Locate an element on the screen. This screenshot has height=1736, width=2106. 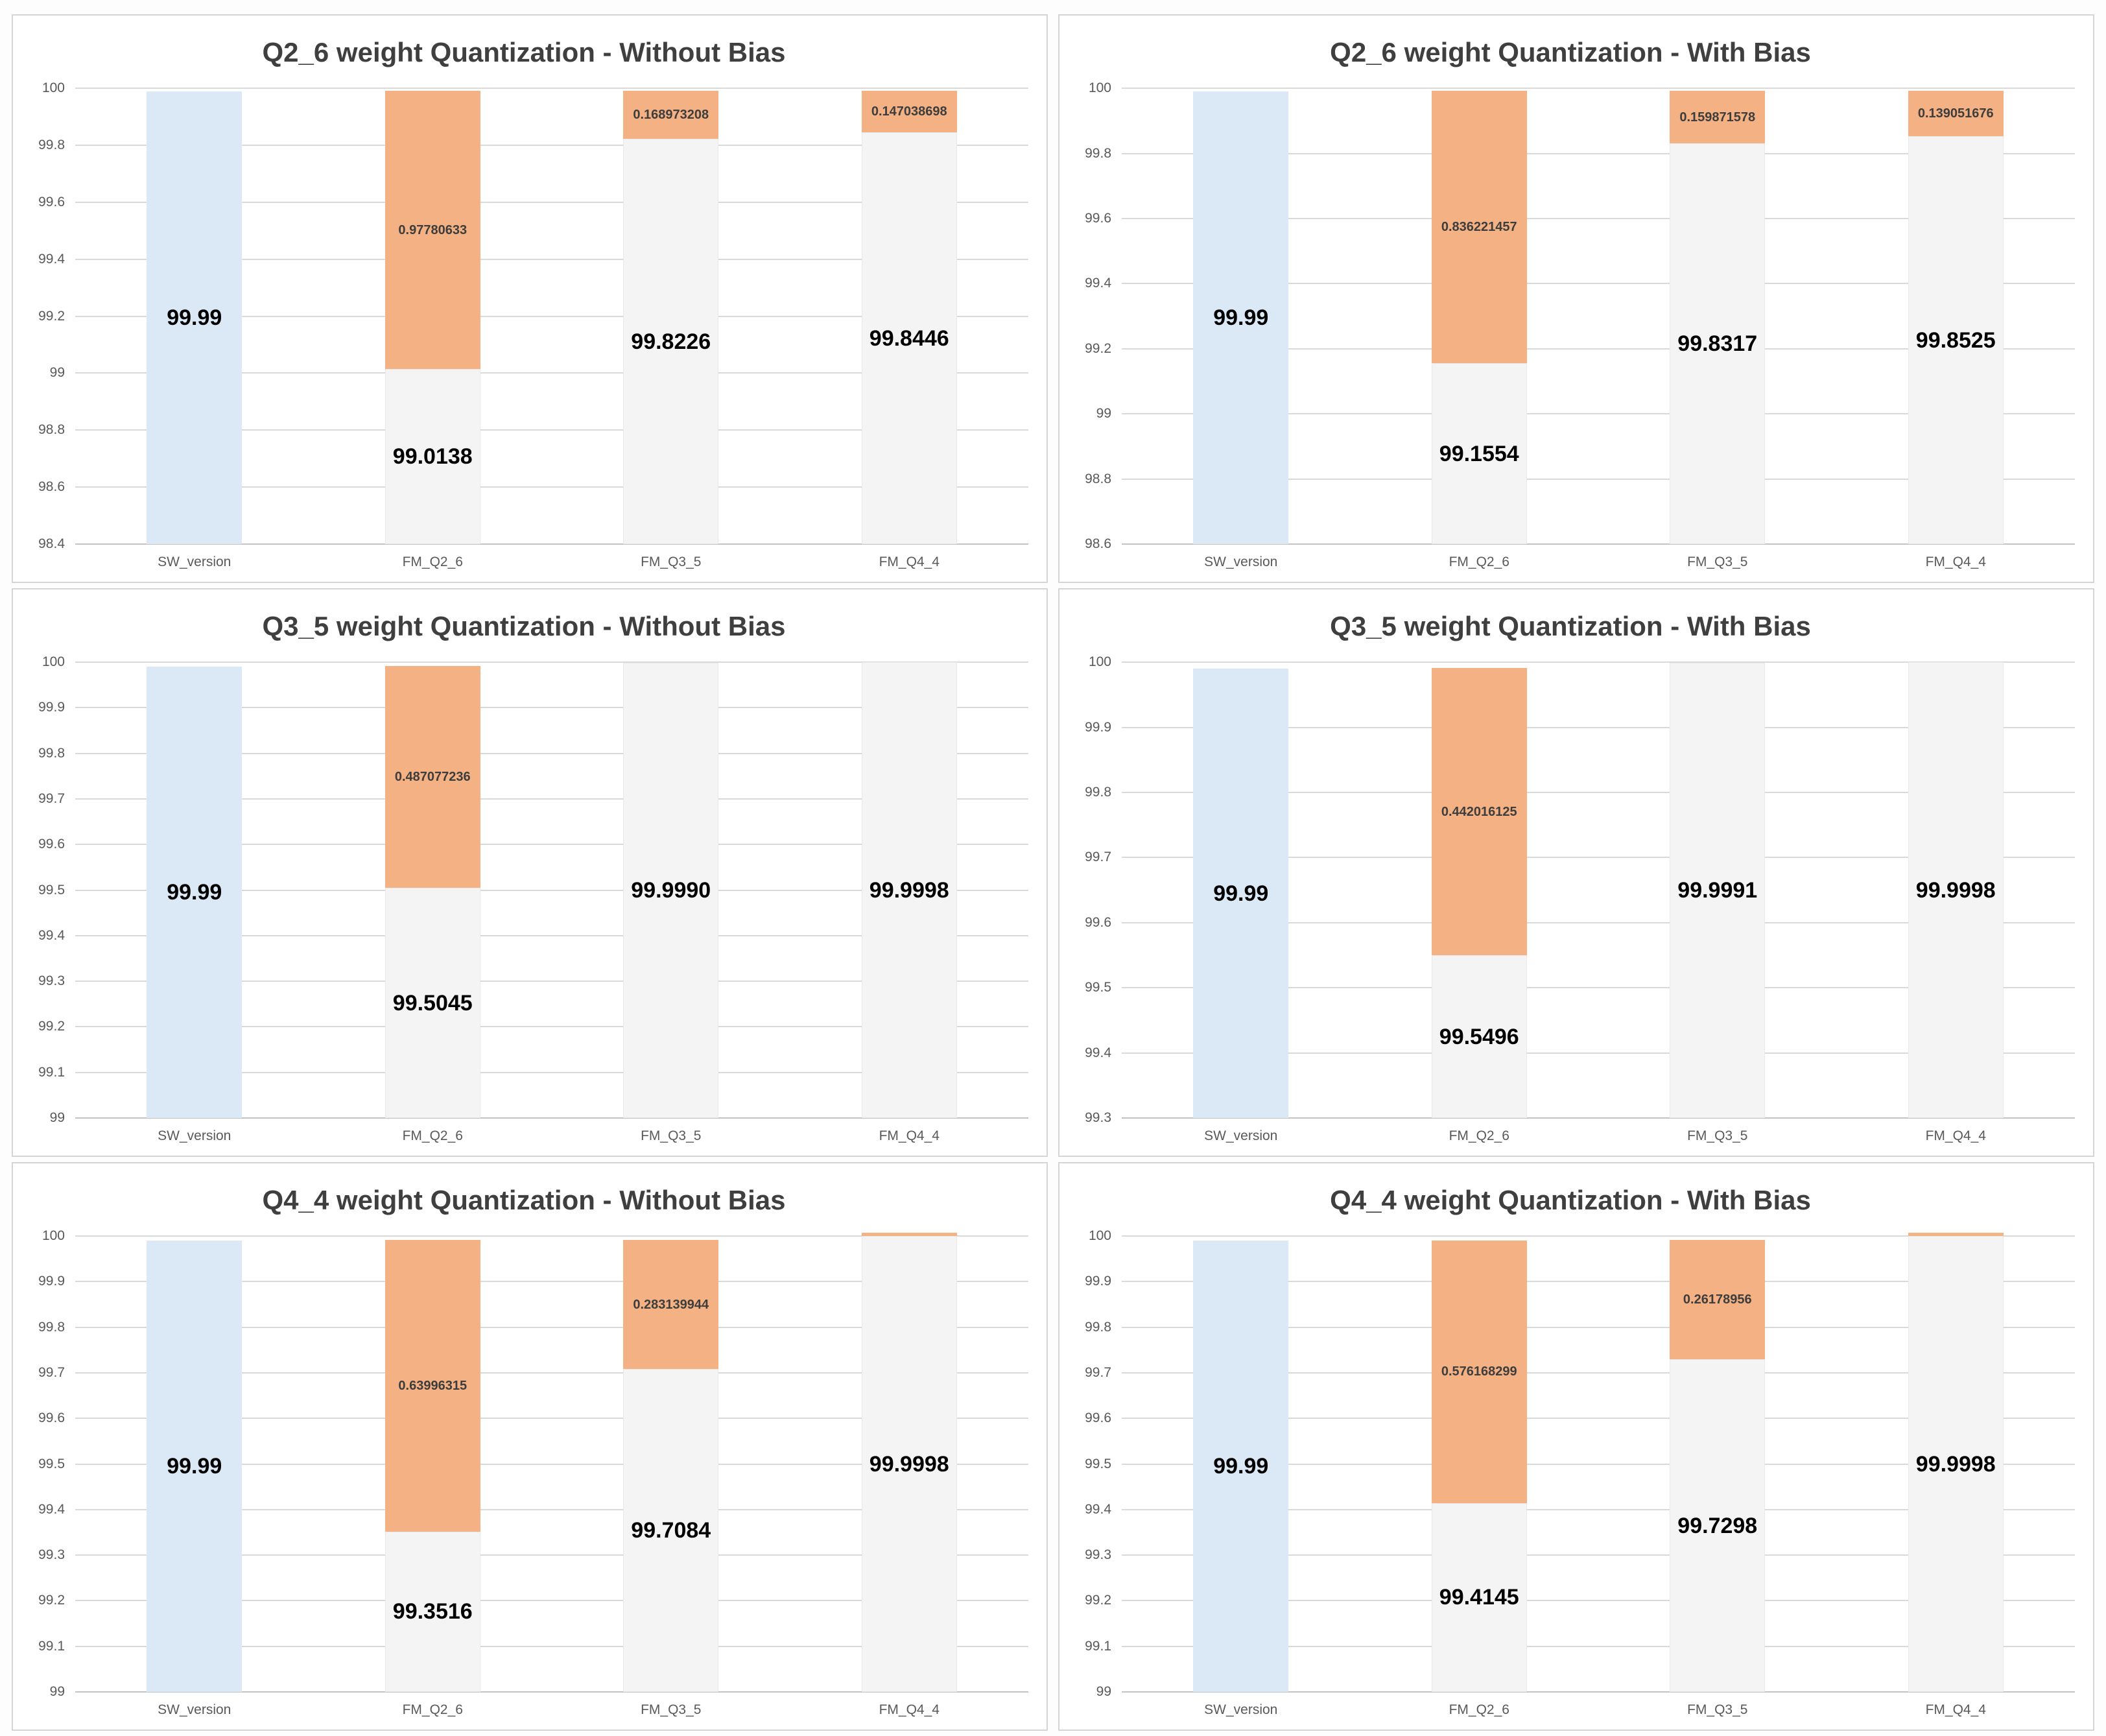
bar-FM_Q3_5: 99.9991 is located at coordinates (1717, 890).